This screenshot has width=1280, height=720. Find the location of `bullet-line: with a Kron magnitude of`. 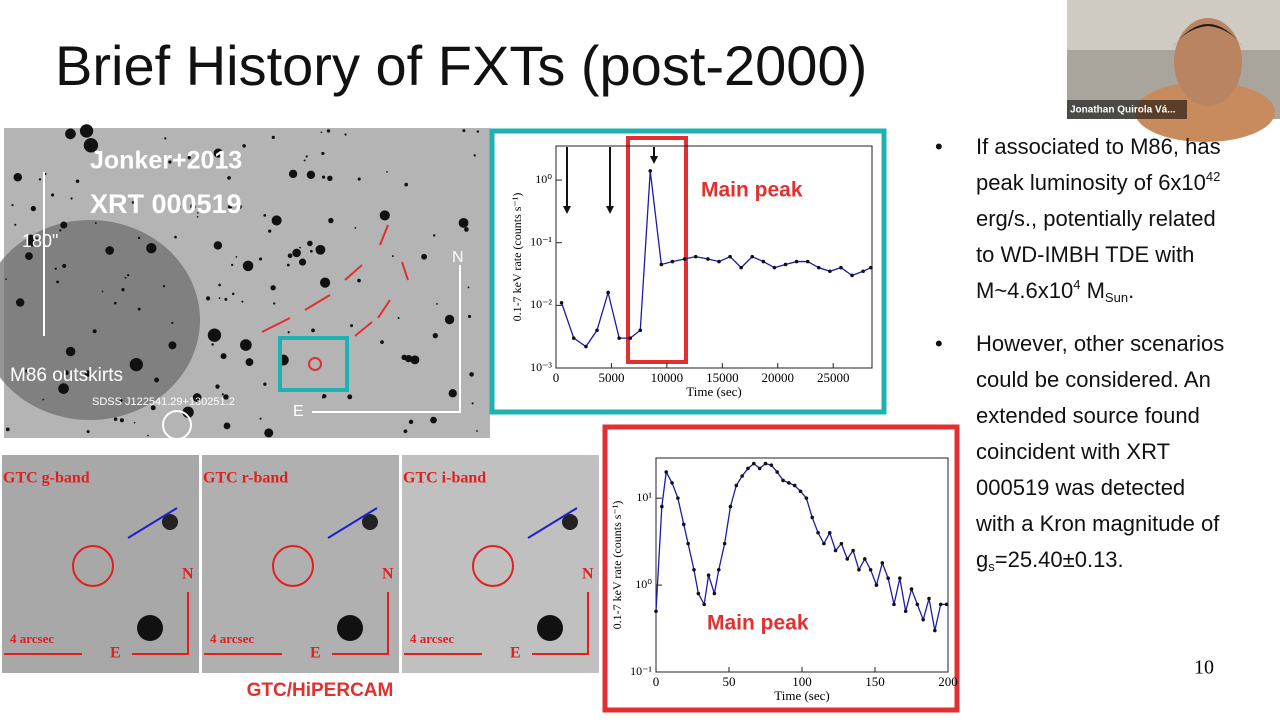

bullet-line: with a Kron magnitude of is located at coordinates (1125, 524).